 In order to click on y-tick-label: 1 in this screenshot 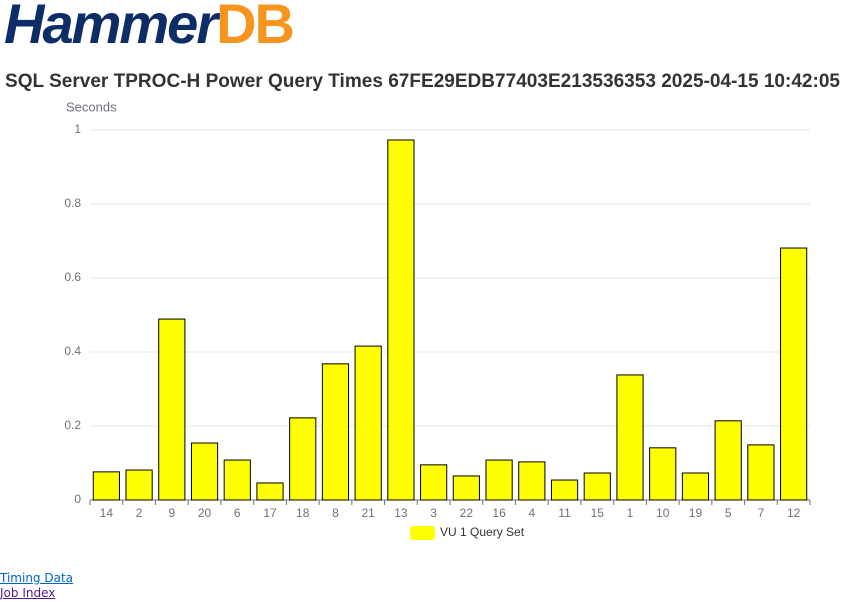, I will do `click(77, 129)`.